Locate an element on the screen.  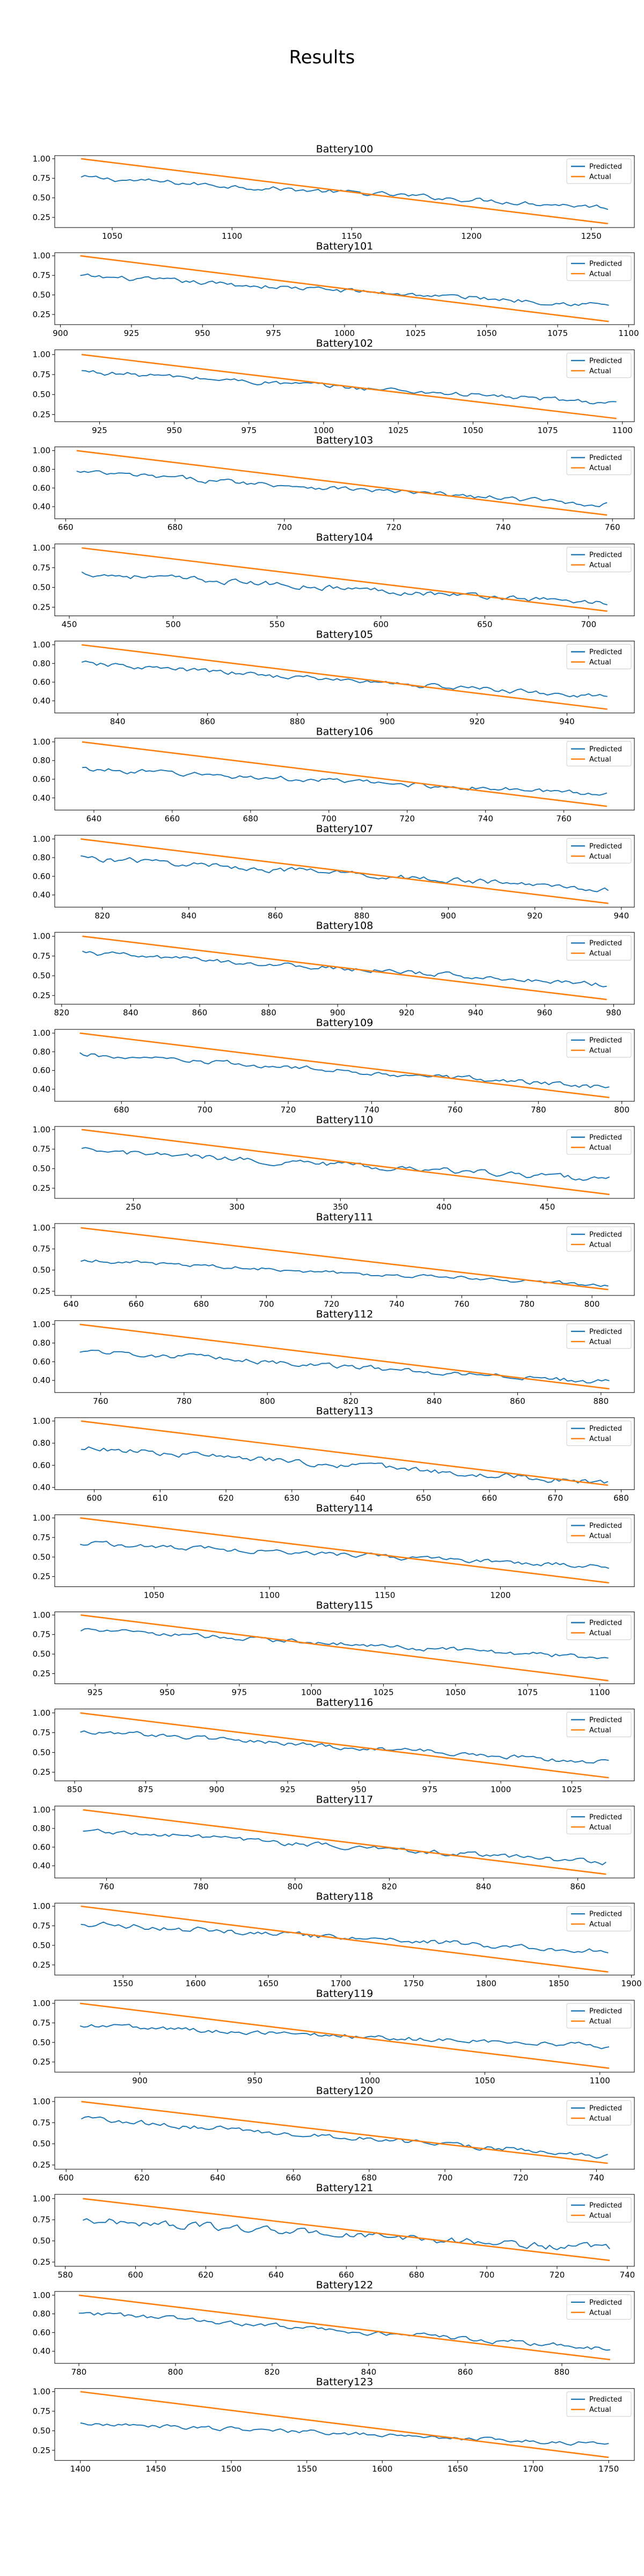
subplot-title: Battery110 is located at coordinates (345, 1120).